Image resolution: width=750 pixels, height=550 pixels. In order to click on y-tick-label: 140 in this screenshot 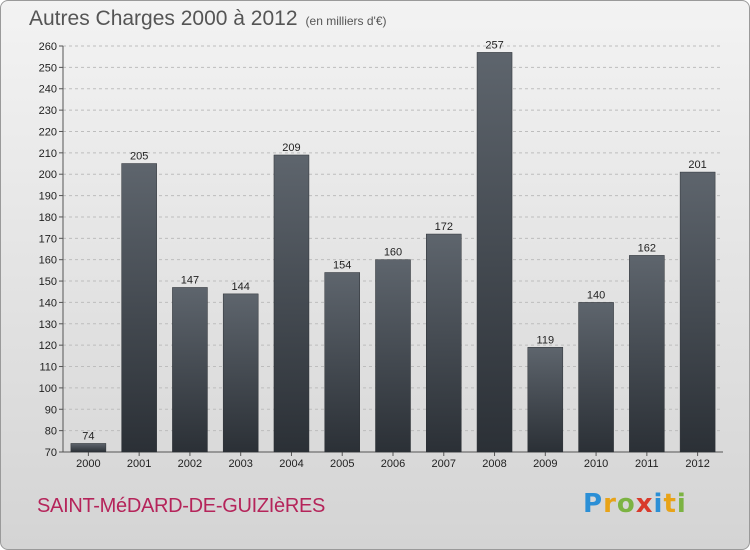, I will do `click(48, 303)`.